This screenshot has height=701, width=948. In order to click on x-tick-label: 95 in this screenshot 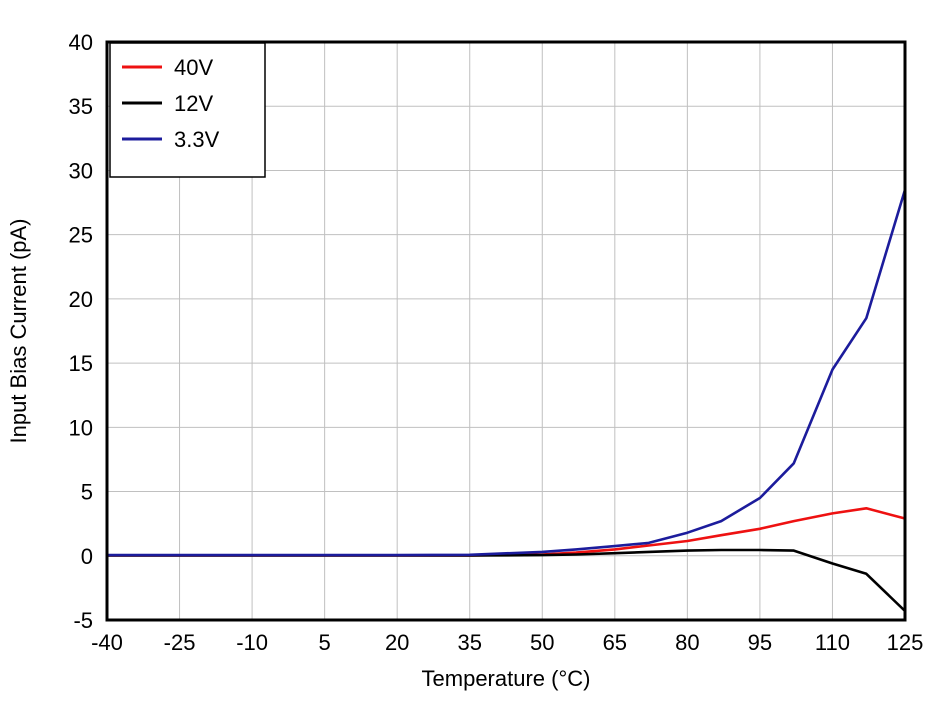, I will do `click(760, 642)`.